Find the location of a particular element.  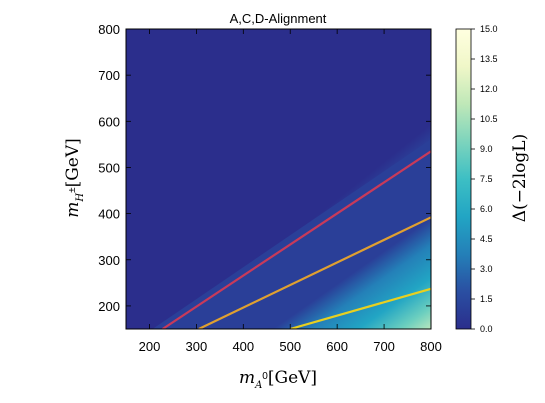

colorbar-tick-label: 0.0 is located at coordinates (486, 329).